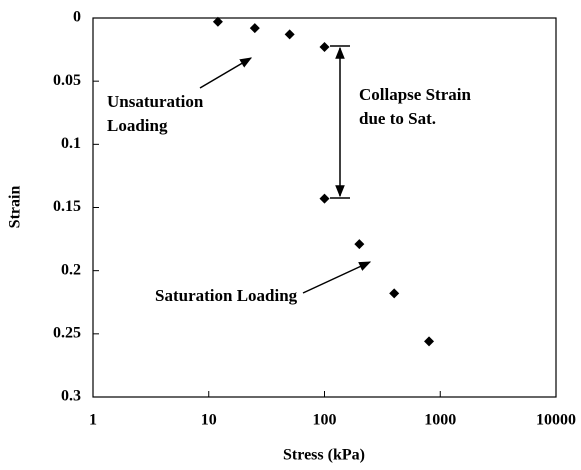  What do you see at coordinates (67, 333) in the screenshot?
I see `y-tick-label: 0.25` at bounding box center [67, 333].